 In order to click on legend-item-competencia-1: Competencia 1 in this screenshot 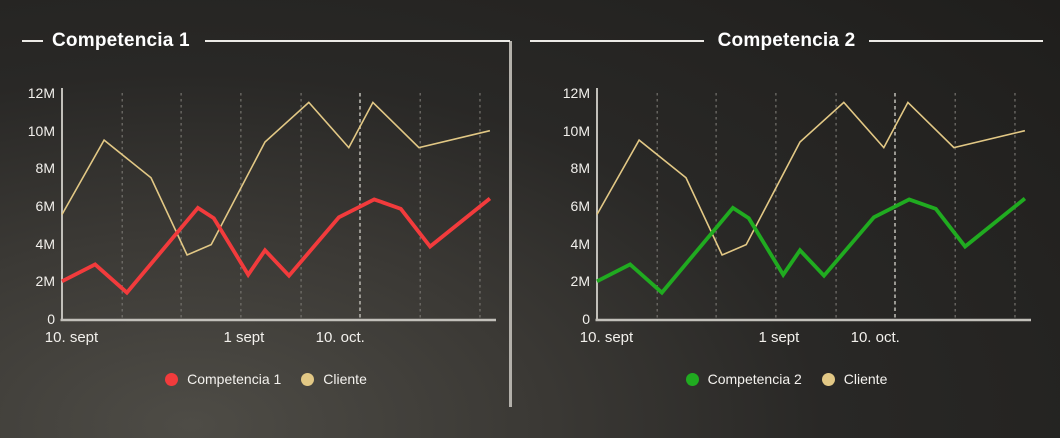, I will do `click(223, 379)`.